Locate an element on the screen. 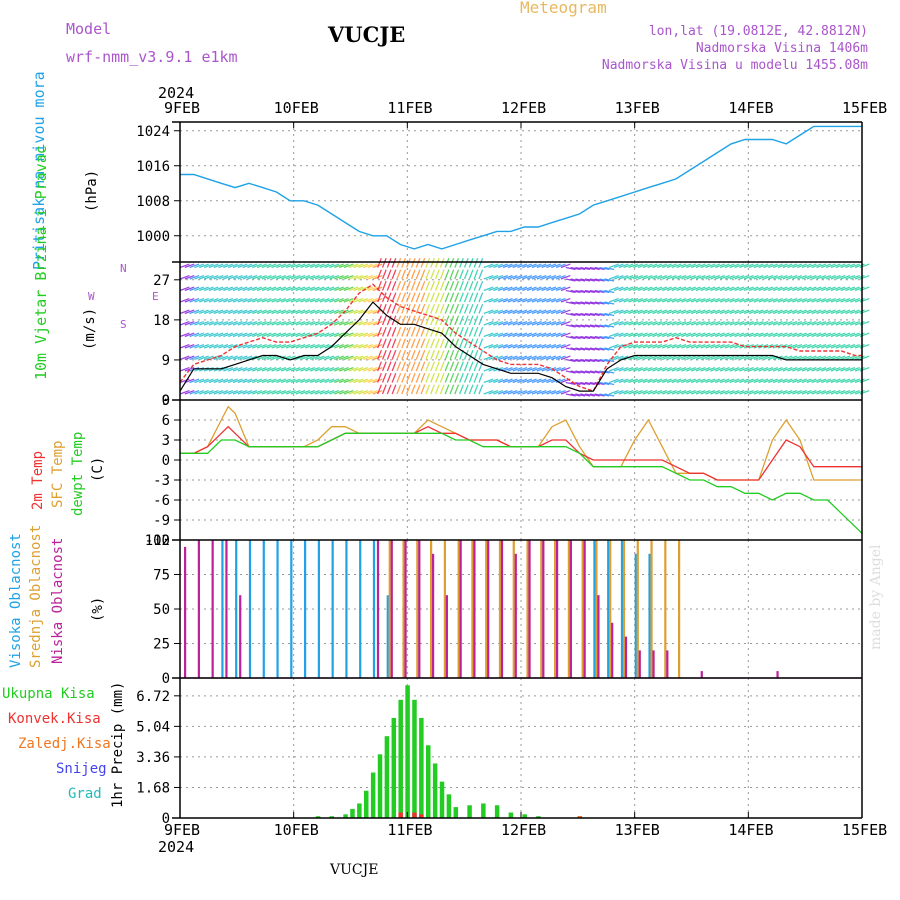 This screenshot has height=900, width=900. y-tick-label: 0 is located at coordinates (166, 819).